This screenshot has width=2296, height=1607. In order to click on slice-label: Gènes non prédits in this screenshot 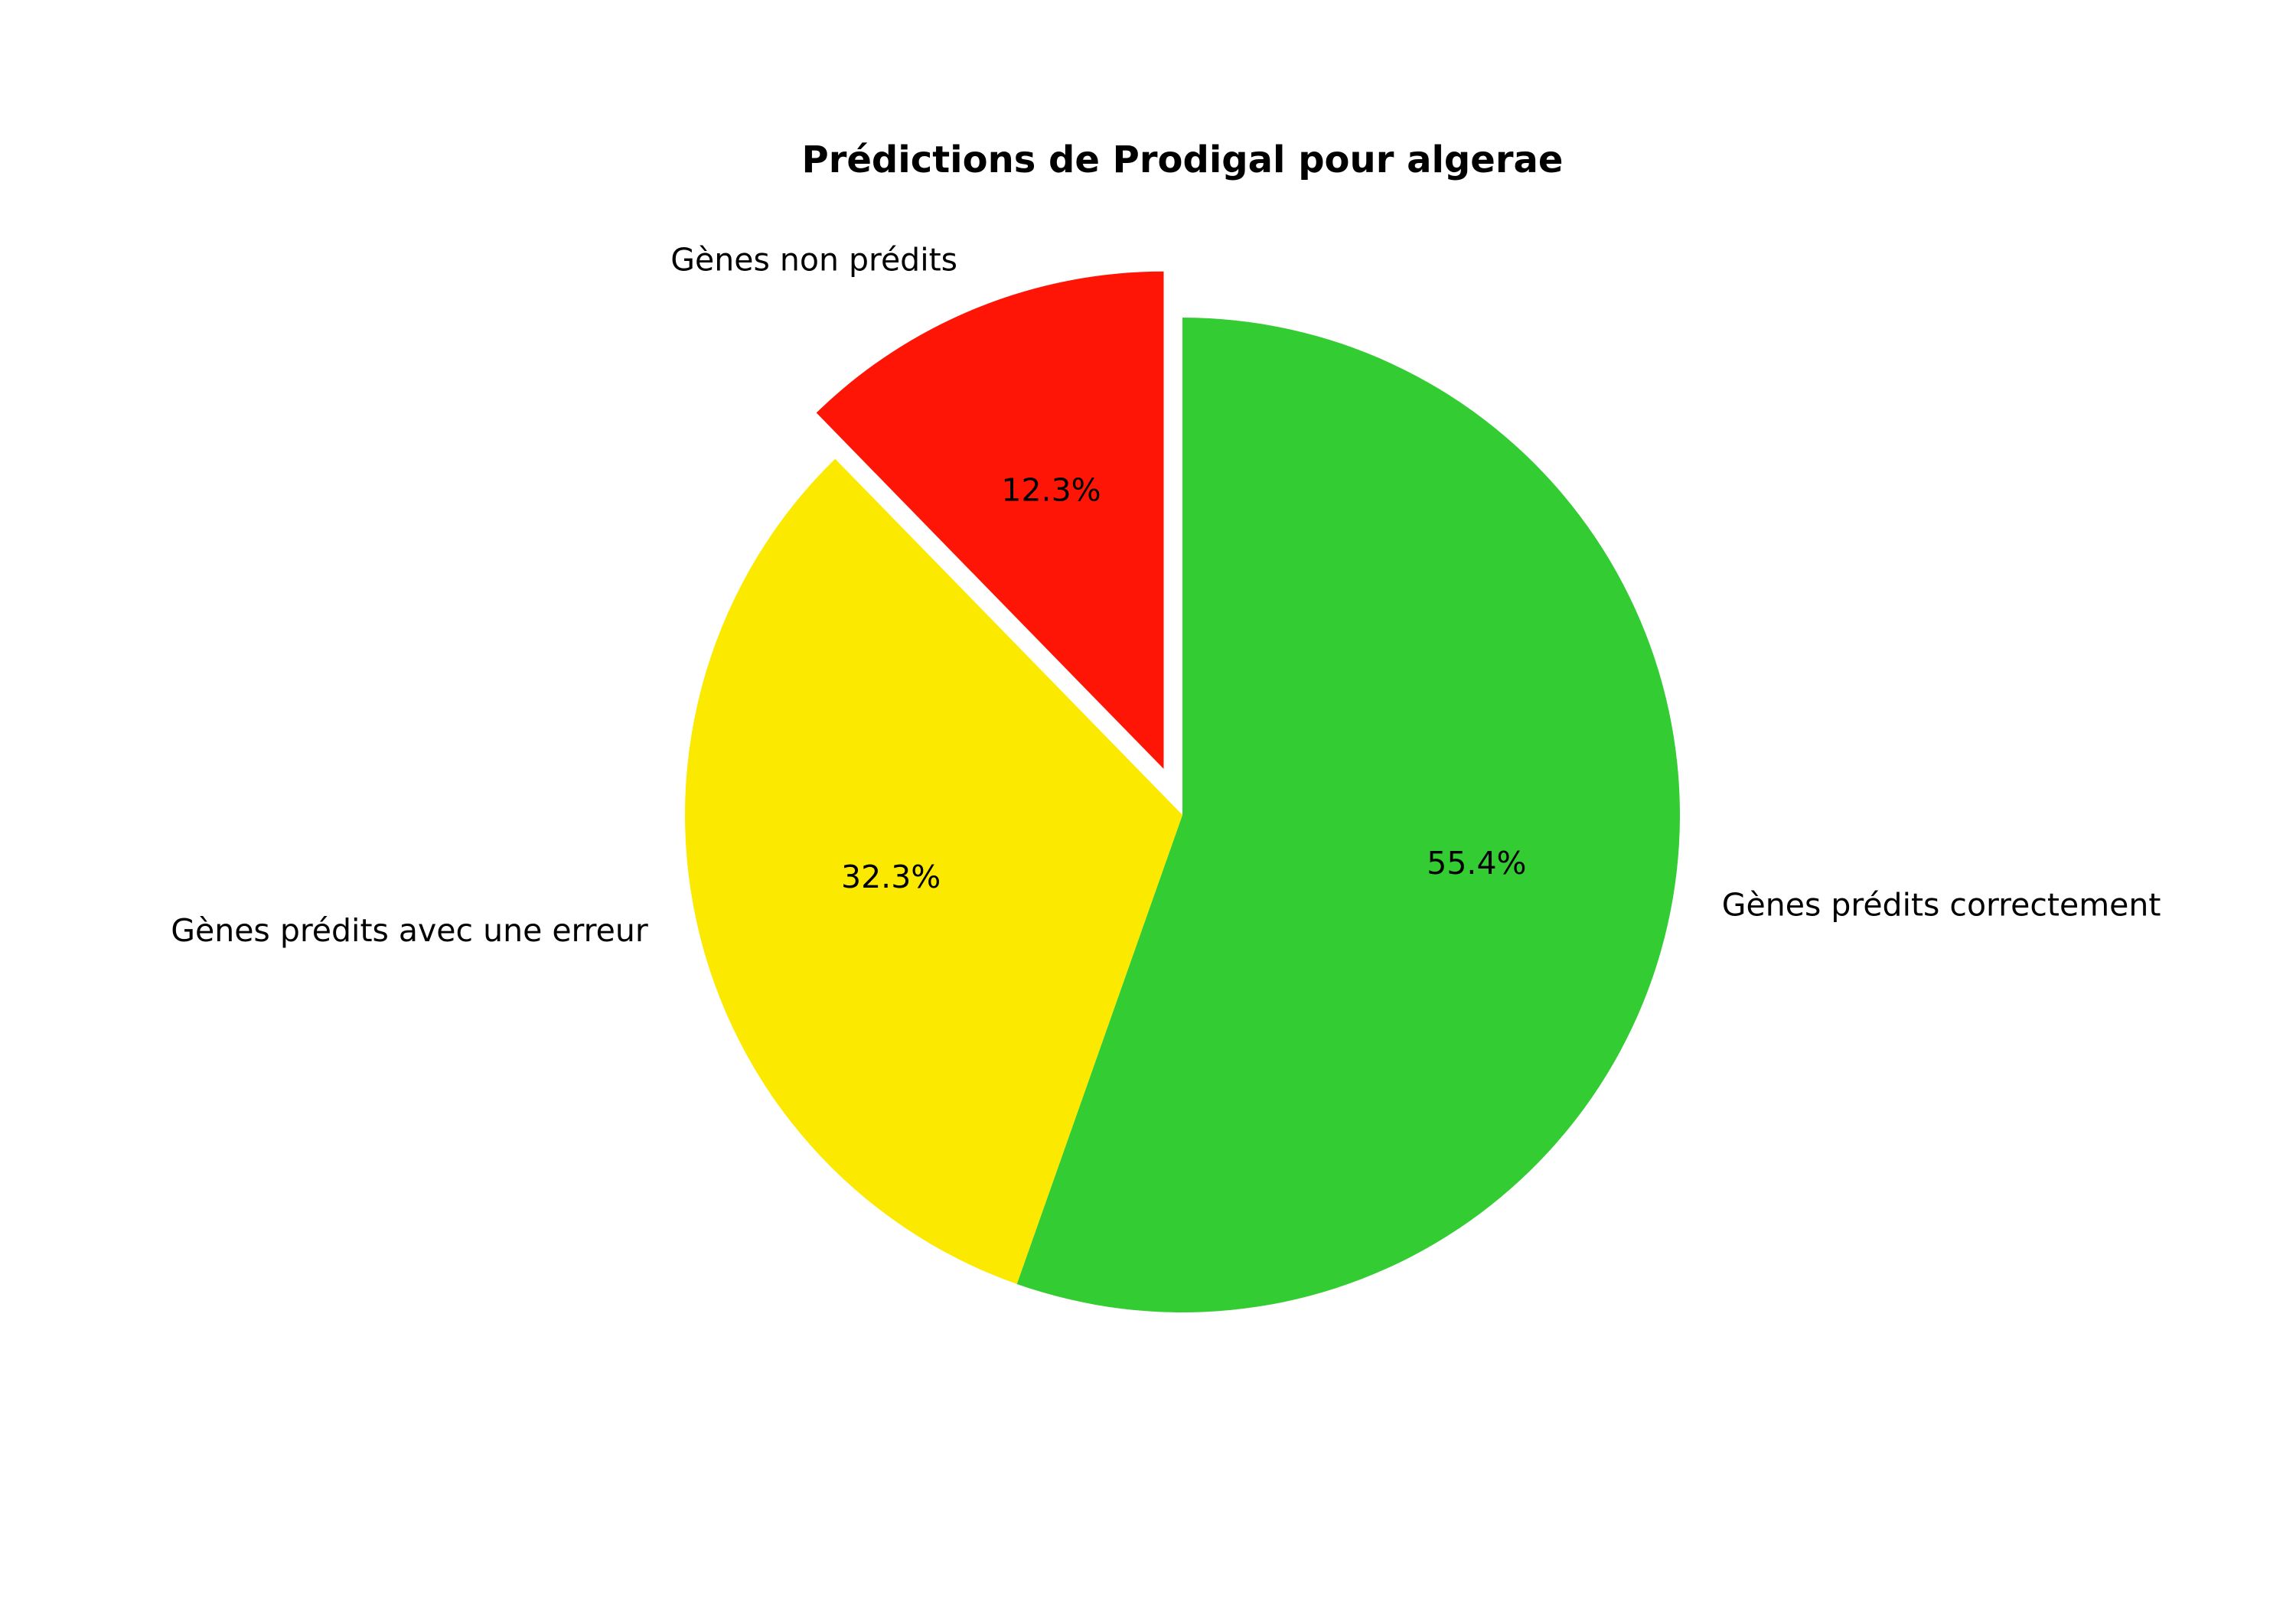, I will do `click(813, 260)`.